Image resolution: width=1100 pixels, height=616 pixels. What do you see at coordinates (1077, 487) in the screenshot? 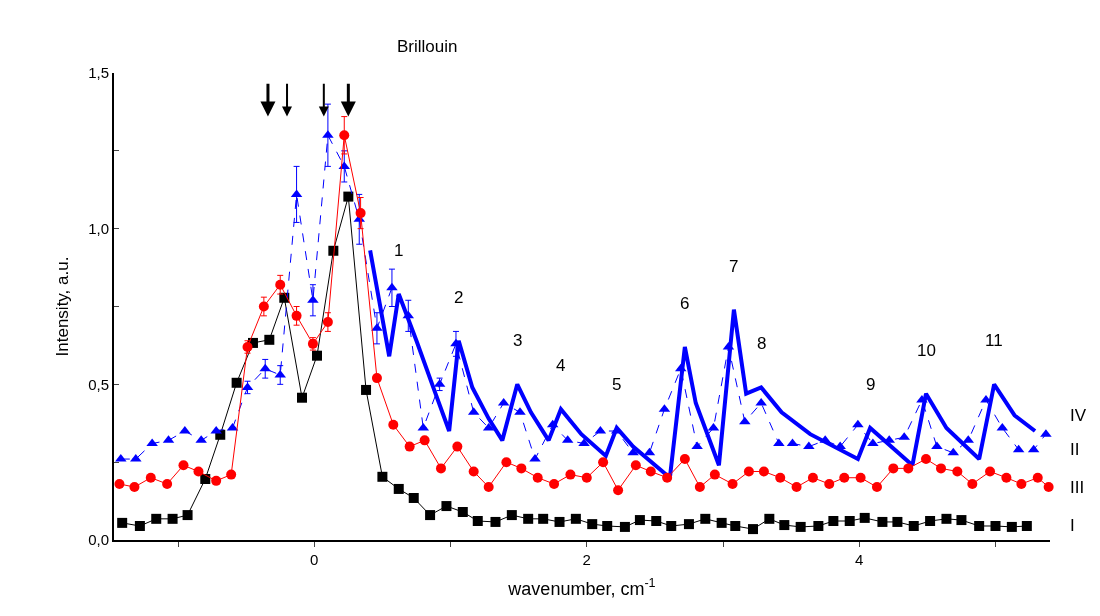
I see `series-label: III` at bounding box center [1077, 487].